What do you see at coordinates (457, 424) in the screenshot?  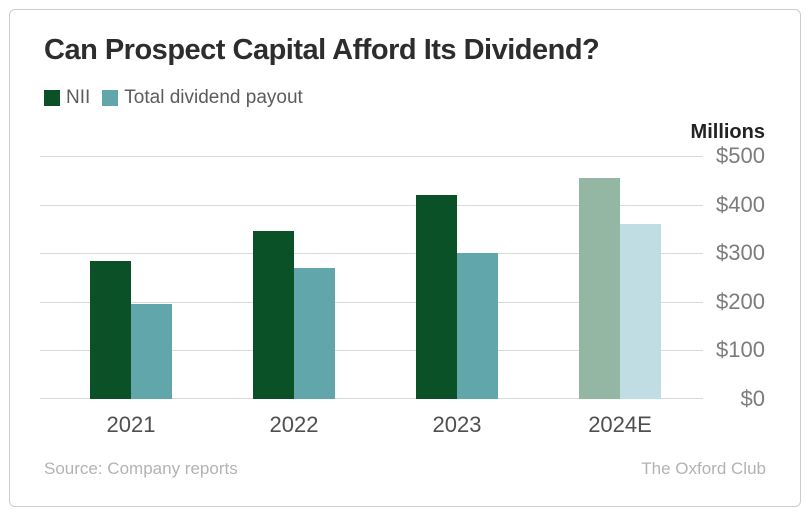 I see `x-tick-label-2023: 2023` at bounding box center [457, 424].